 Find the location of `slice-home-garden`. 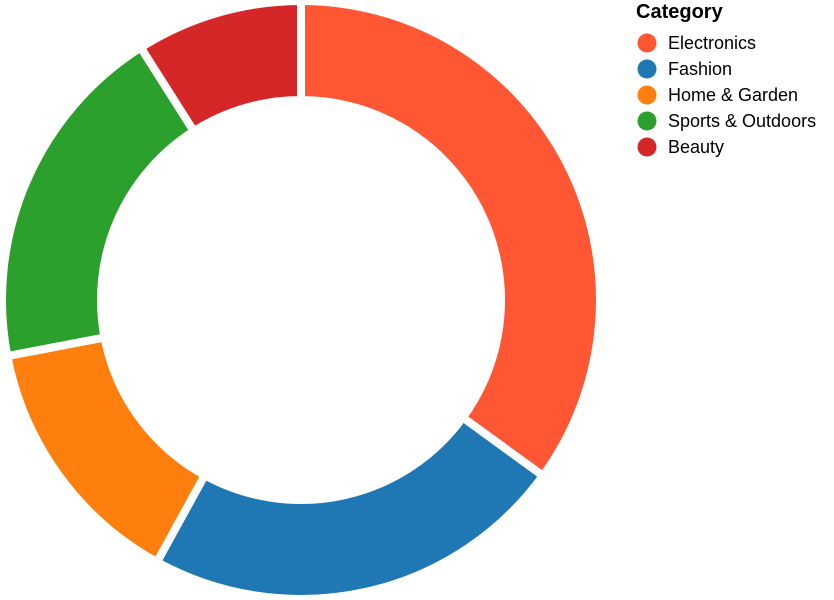

slice-home-garden is located at coordinates (106, 450).